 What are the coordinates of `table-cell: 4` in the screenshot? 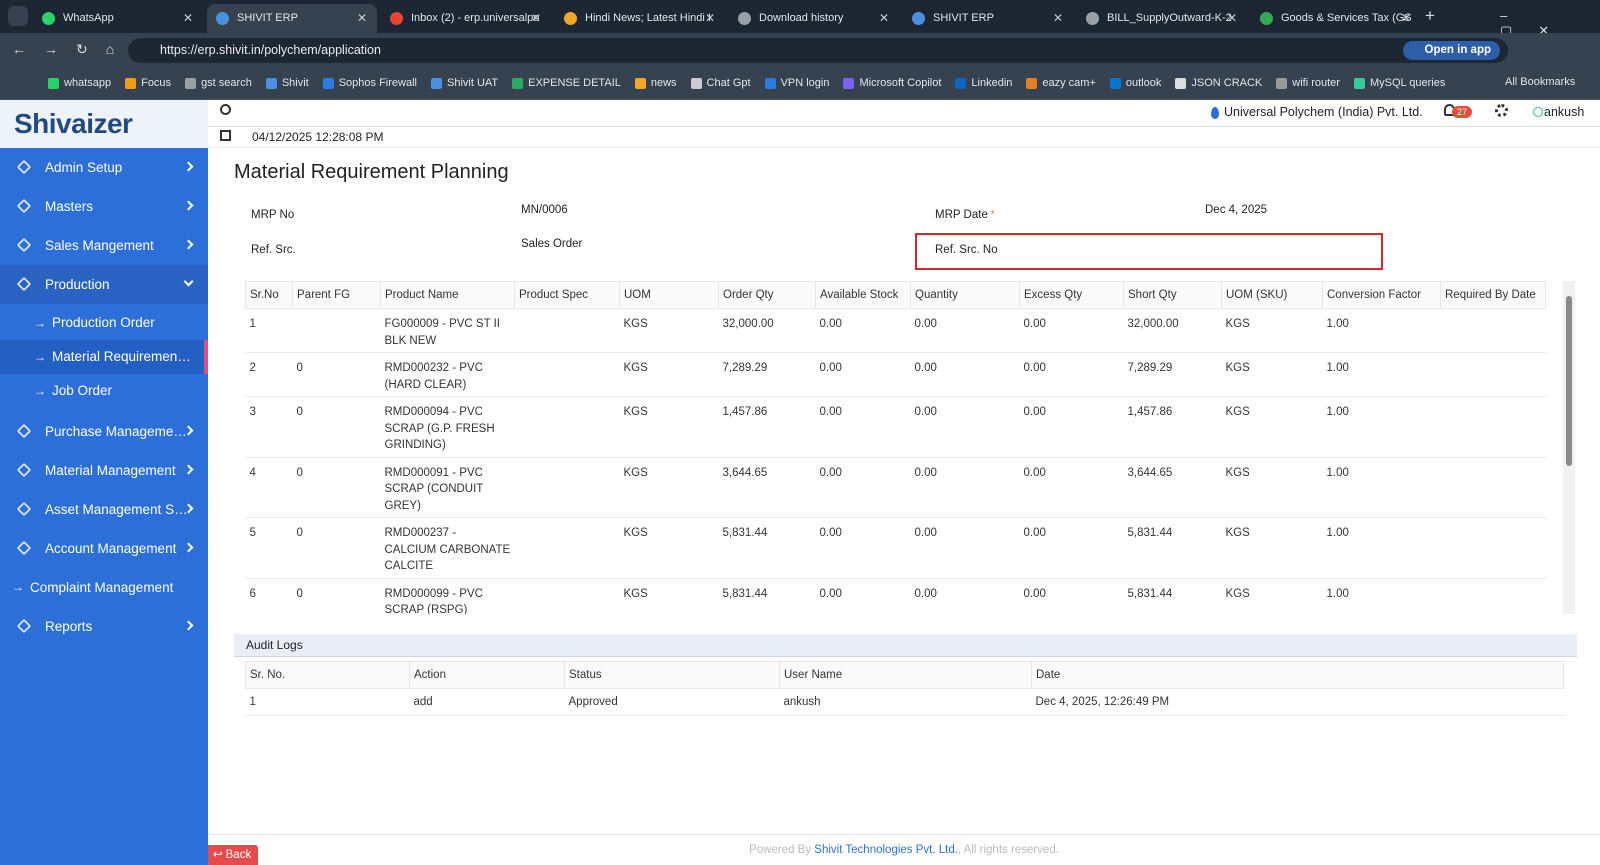 It's located at (269, 487).